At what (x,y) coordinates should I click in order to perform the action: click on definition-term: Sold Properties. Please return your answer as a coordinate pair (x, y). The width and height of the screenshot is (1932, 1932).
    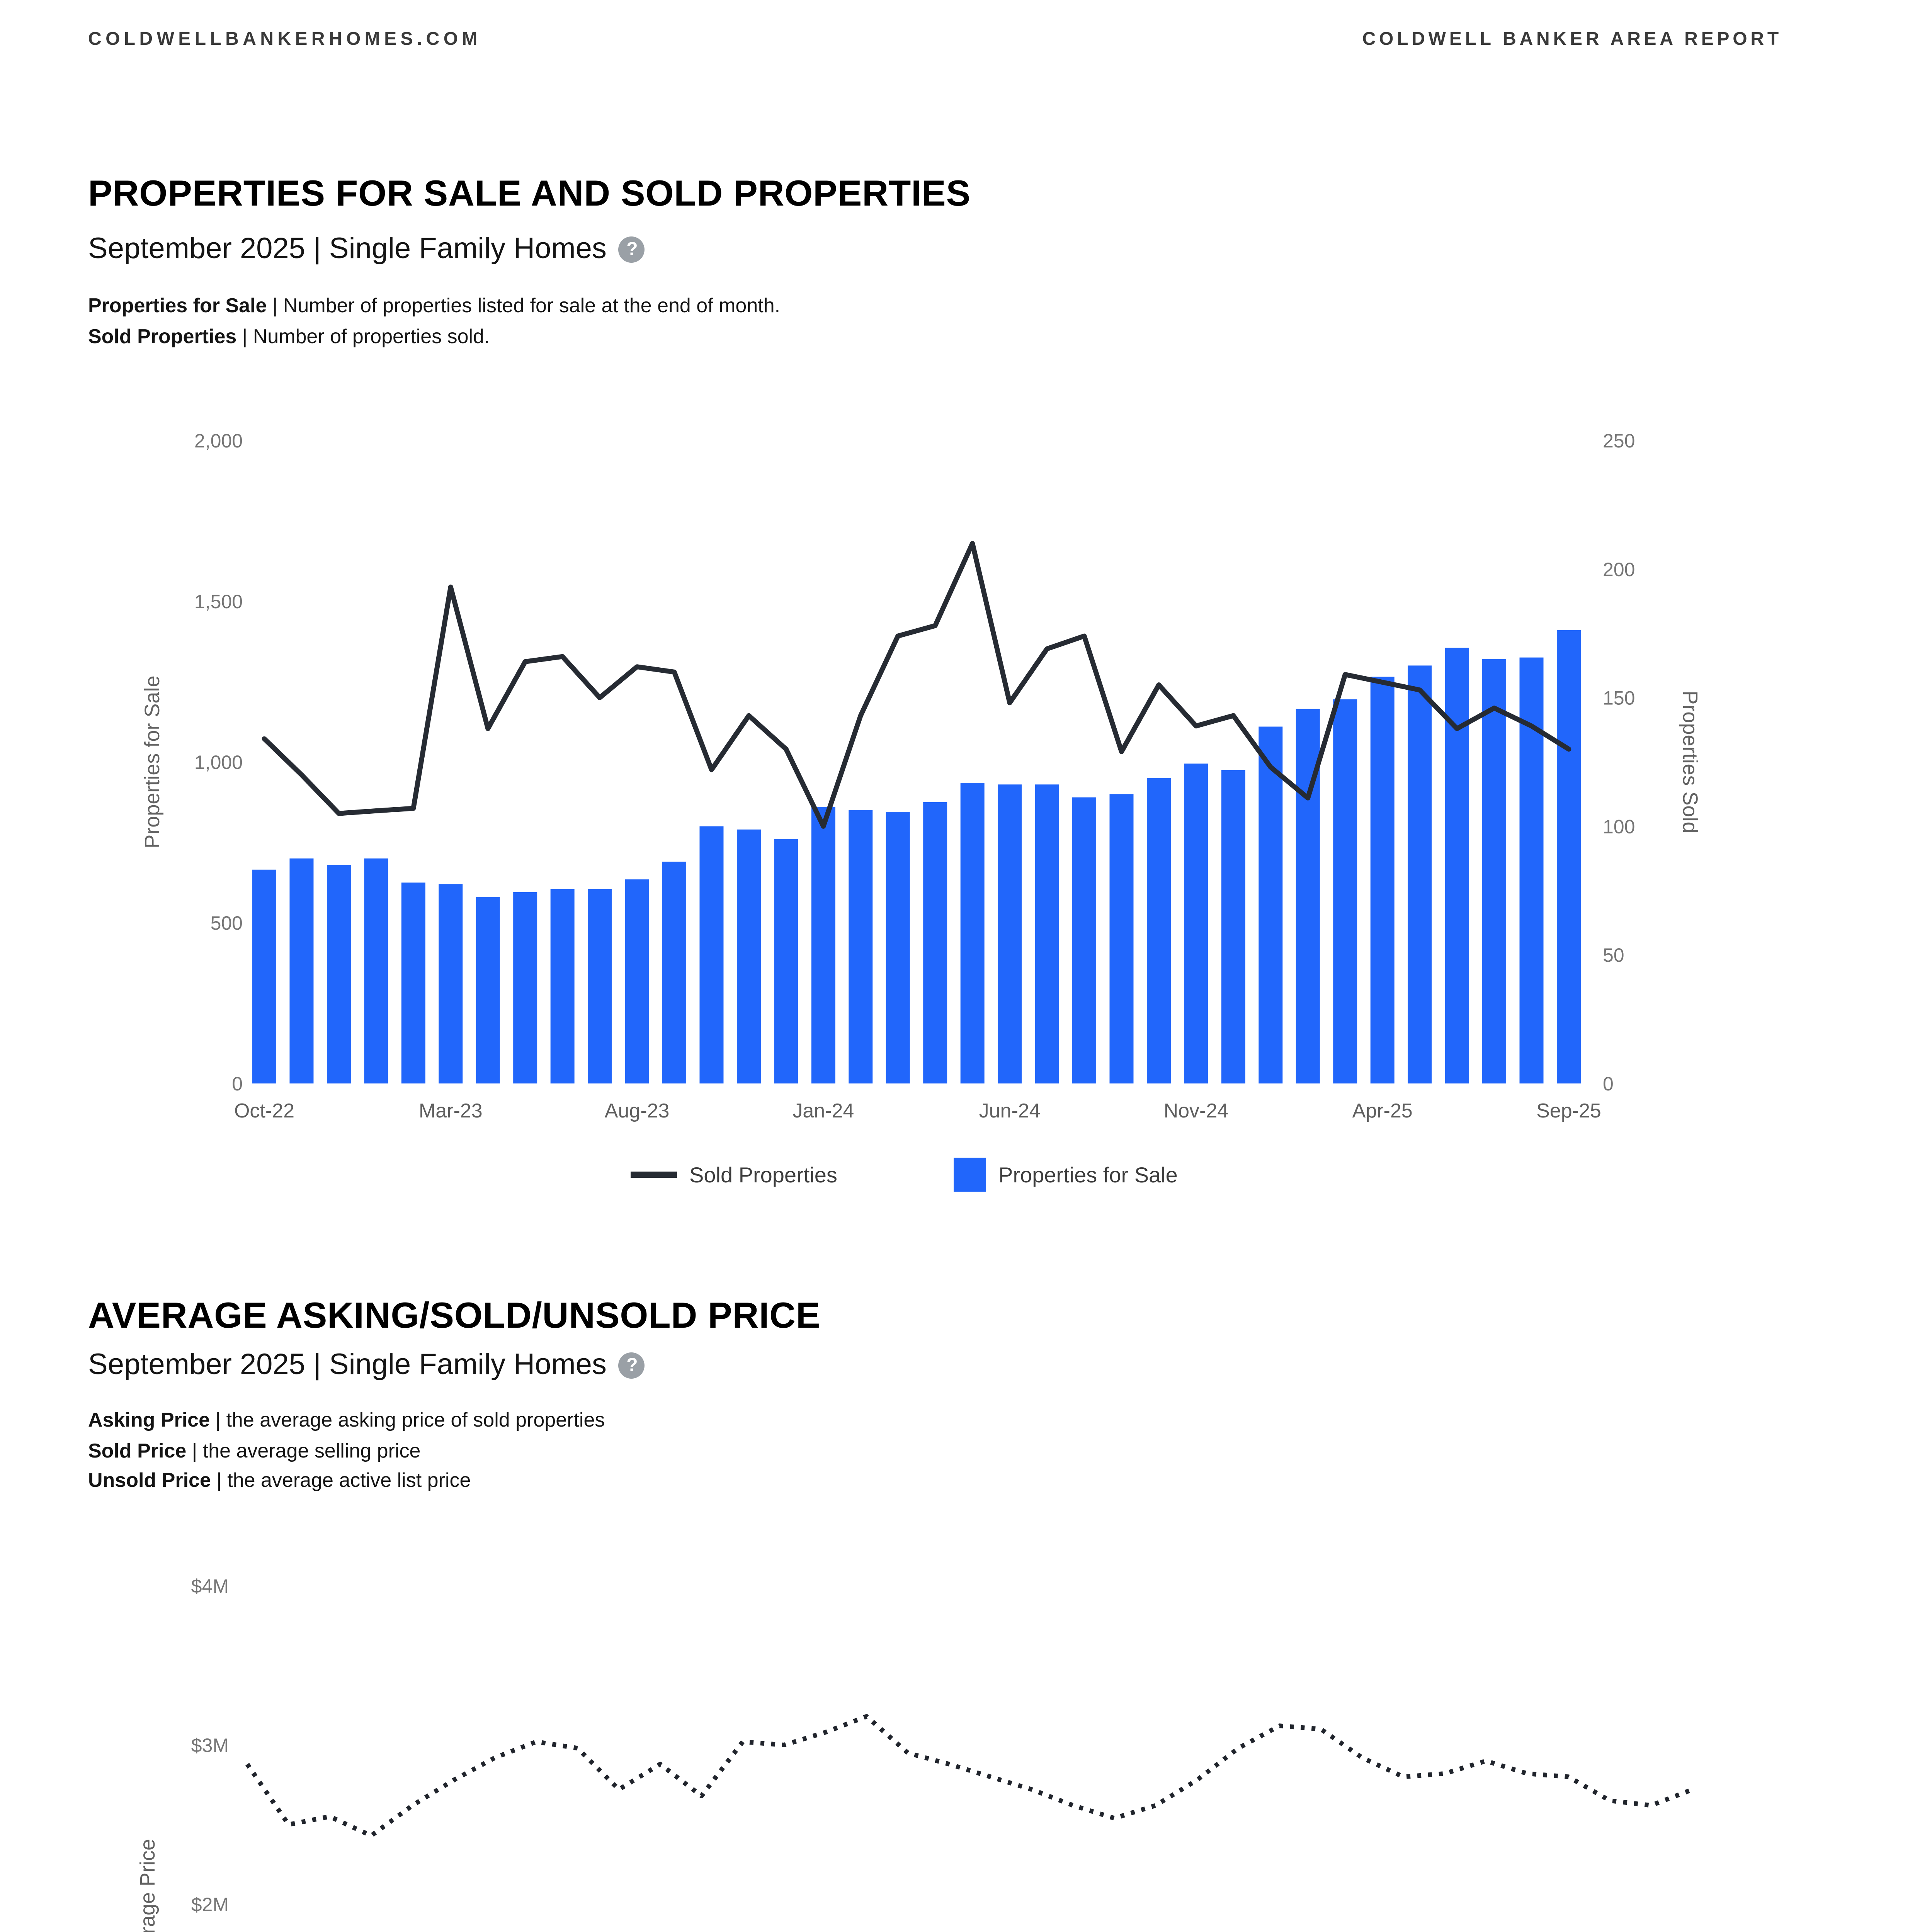
    Looking at the image, I should click on (162, 335).